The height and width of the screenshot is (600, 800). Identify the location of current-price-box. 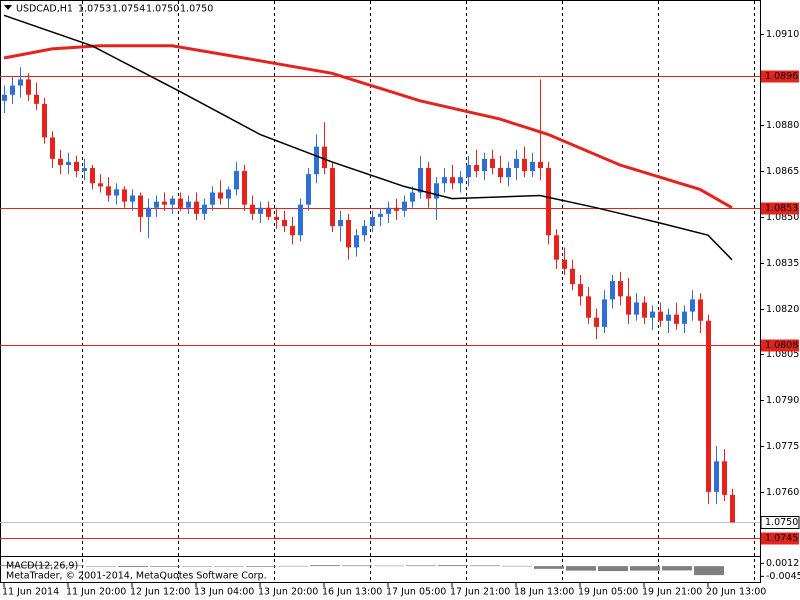
(780, 522).